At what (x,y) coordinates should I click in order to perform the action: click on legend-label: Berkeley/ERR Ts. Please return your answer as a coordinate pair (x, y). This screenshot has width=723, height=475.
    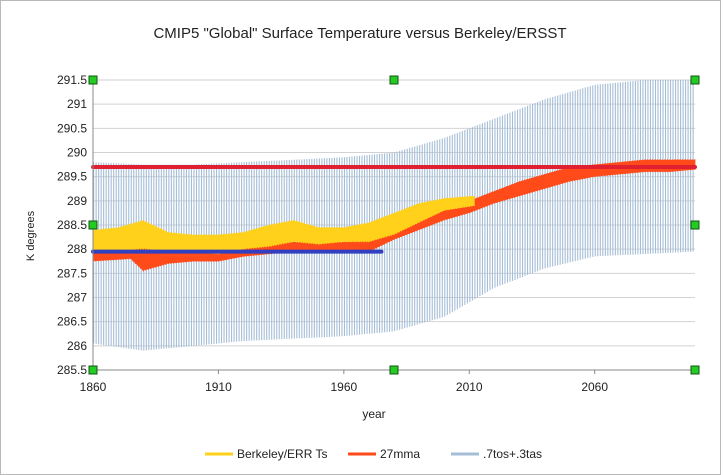
    Looking at the image, I should click on (282, 454).